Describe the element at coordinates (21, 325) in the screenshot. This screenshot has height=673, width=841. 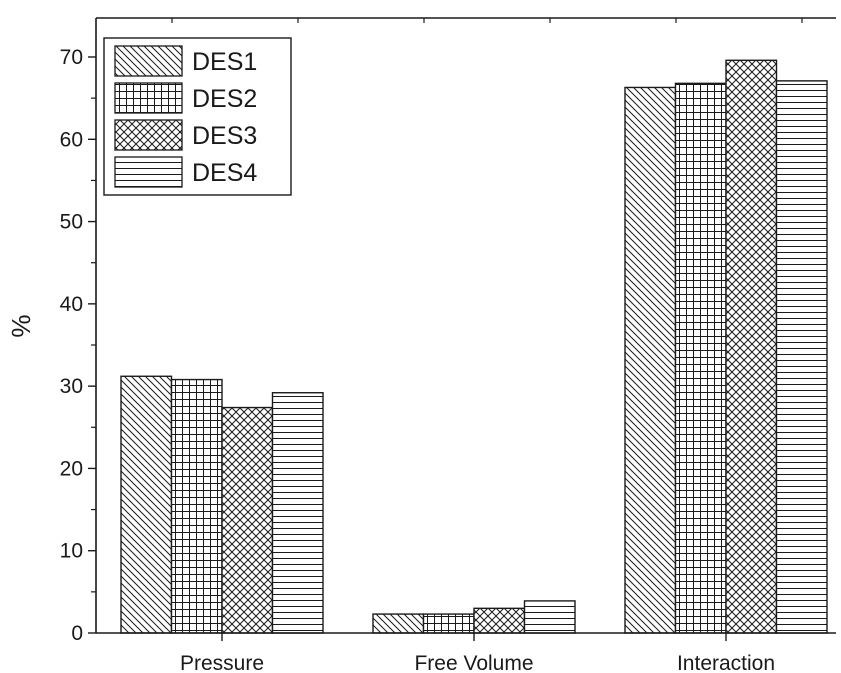
I see `y-axis-title: %` at that location.